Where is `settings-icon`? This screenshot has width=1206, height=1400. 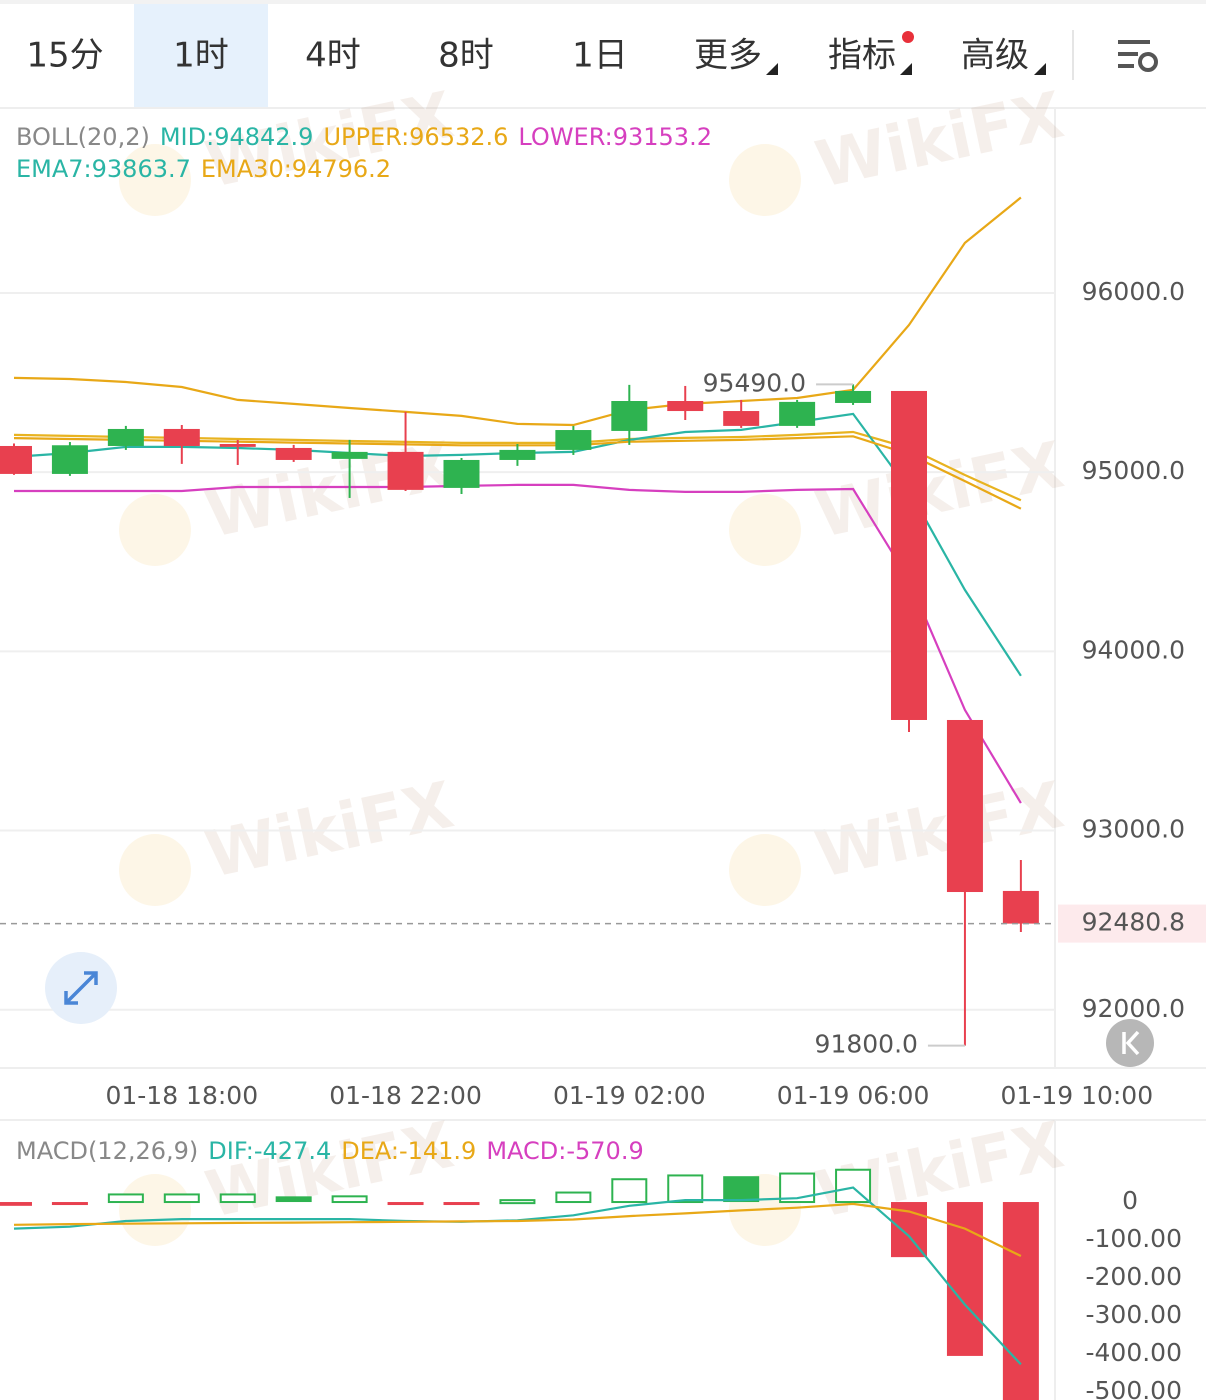 settings-icon is located at coordinates (1138, 56).